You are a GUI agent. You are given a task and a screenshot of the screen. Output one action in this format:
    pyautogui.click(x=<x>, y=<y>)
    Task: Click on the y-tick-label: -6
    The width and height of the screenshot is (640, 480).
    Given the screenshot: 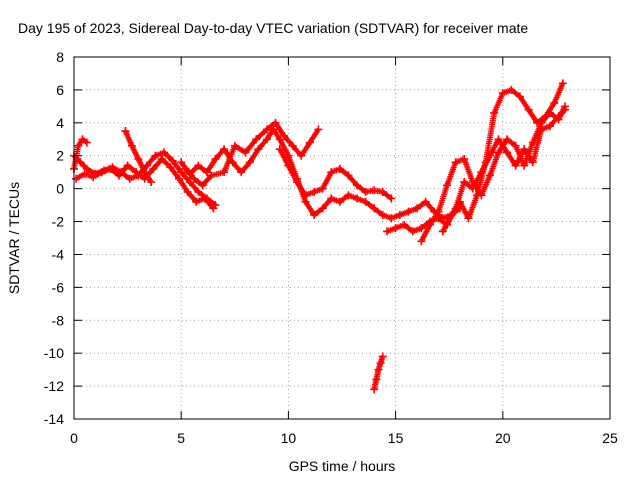 What is the action you would take?
    pyautogui.click(x=58, y=287)
    